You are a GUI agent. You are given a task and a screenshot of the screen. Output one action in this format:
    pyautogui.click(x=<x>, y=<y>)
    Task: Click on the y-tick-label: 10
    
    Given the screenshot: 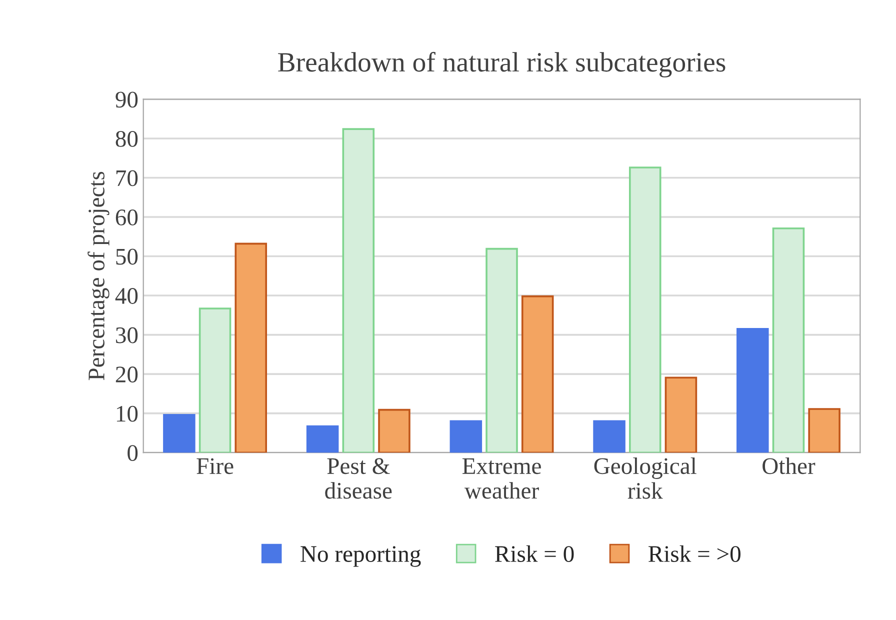 What is the action you would take?
    pyautogui.click(x=127, y=414)
    